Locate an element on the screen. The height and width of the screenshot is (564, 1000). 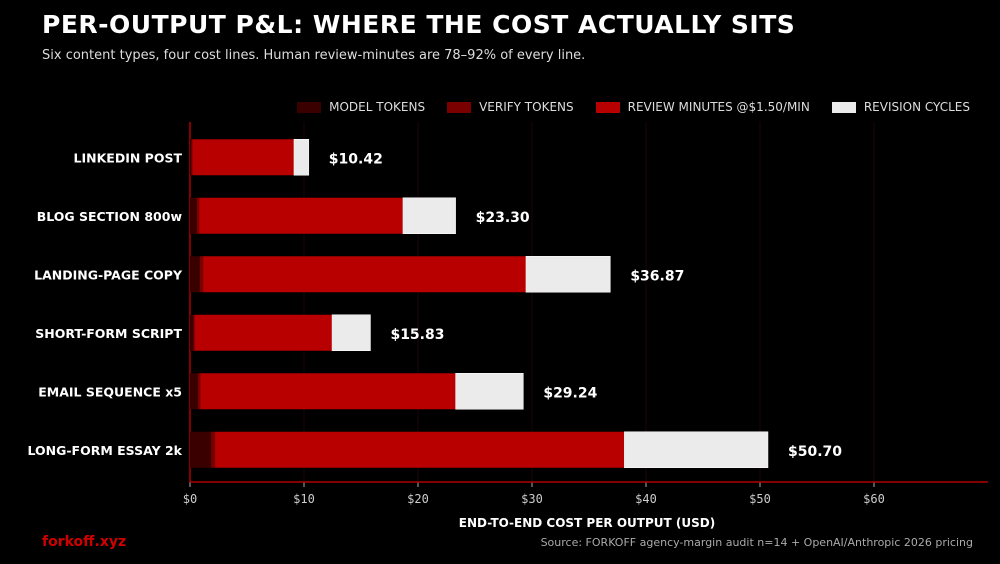
x-tick-label: $60 is located at coordinates (874, 499).